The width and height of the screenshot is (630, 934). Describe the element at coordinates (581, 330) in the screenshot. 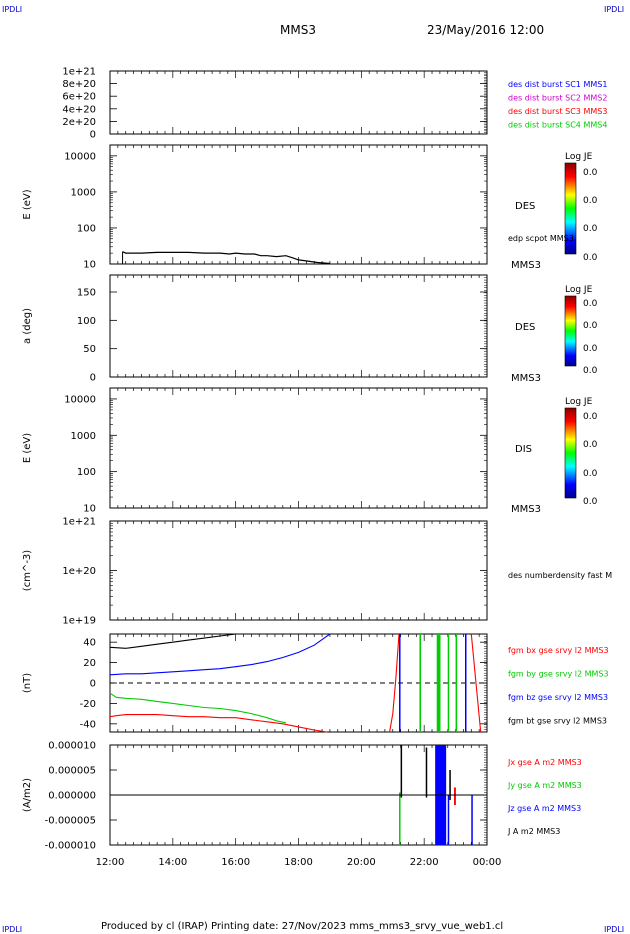

I see `colorbar-des-pitch: Log JE 0.0 0.0 0.0 0.0` at that location.